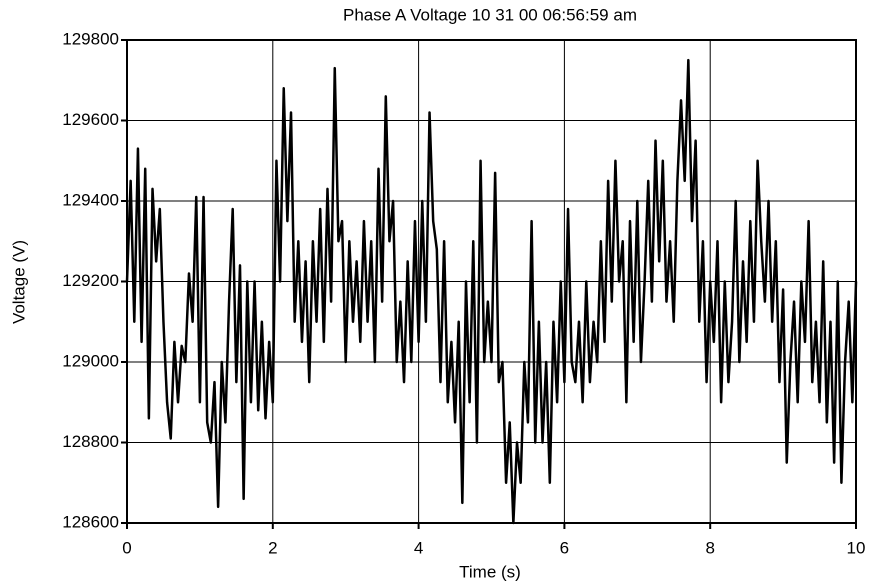 The width and height of the screenshot is (869, 583). What do you see at coordinates (90, 280) in the screenshot?
I see `y-tick-label: 129200` at bounding box center [90, 280].